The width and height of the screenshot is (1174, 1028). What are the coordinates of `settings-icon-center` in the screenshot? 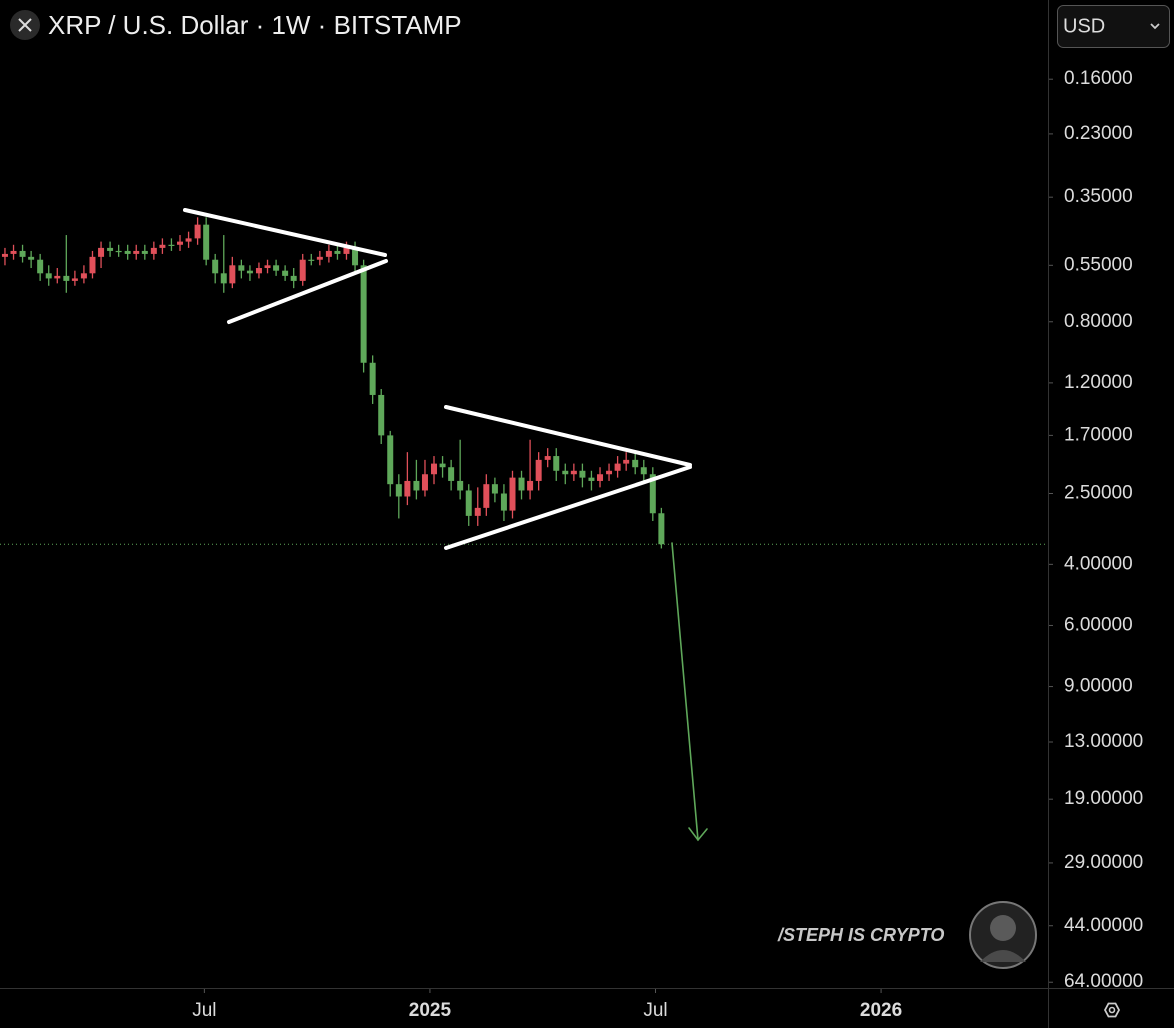 It's located at (1112, 1010).